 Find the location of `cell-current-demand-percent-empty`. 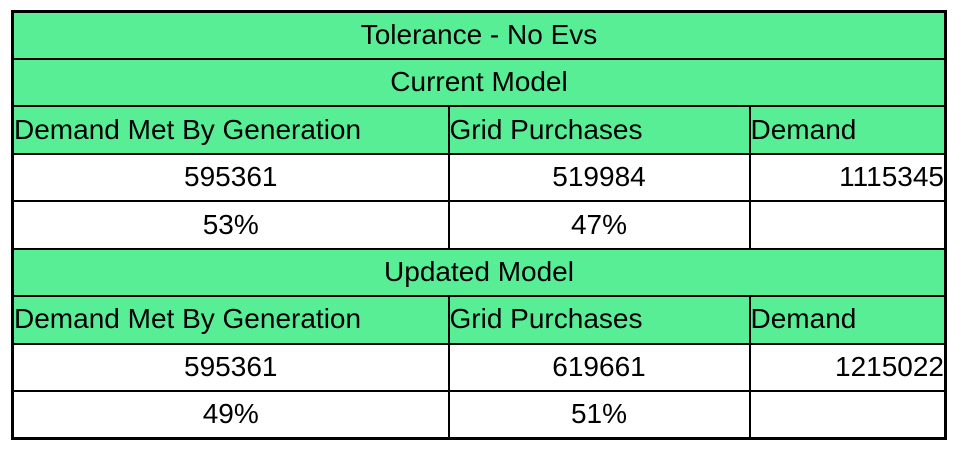

cell-current-demand-percent-empty is located at coordinates (847, 225).